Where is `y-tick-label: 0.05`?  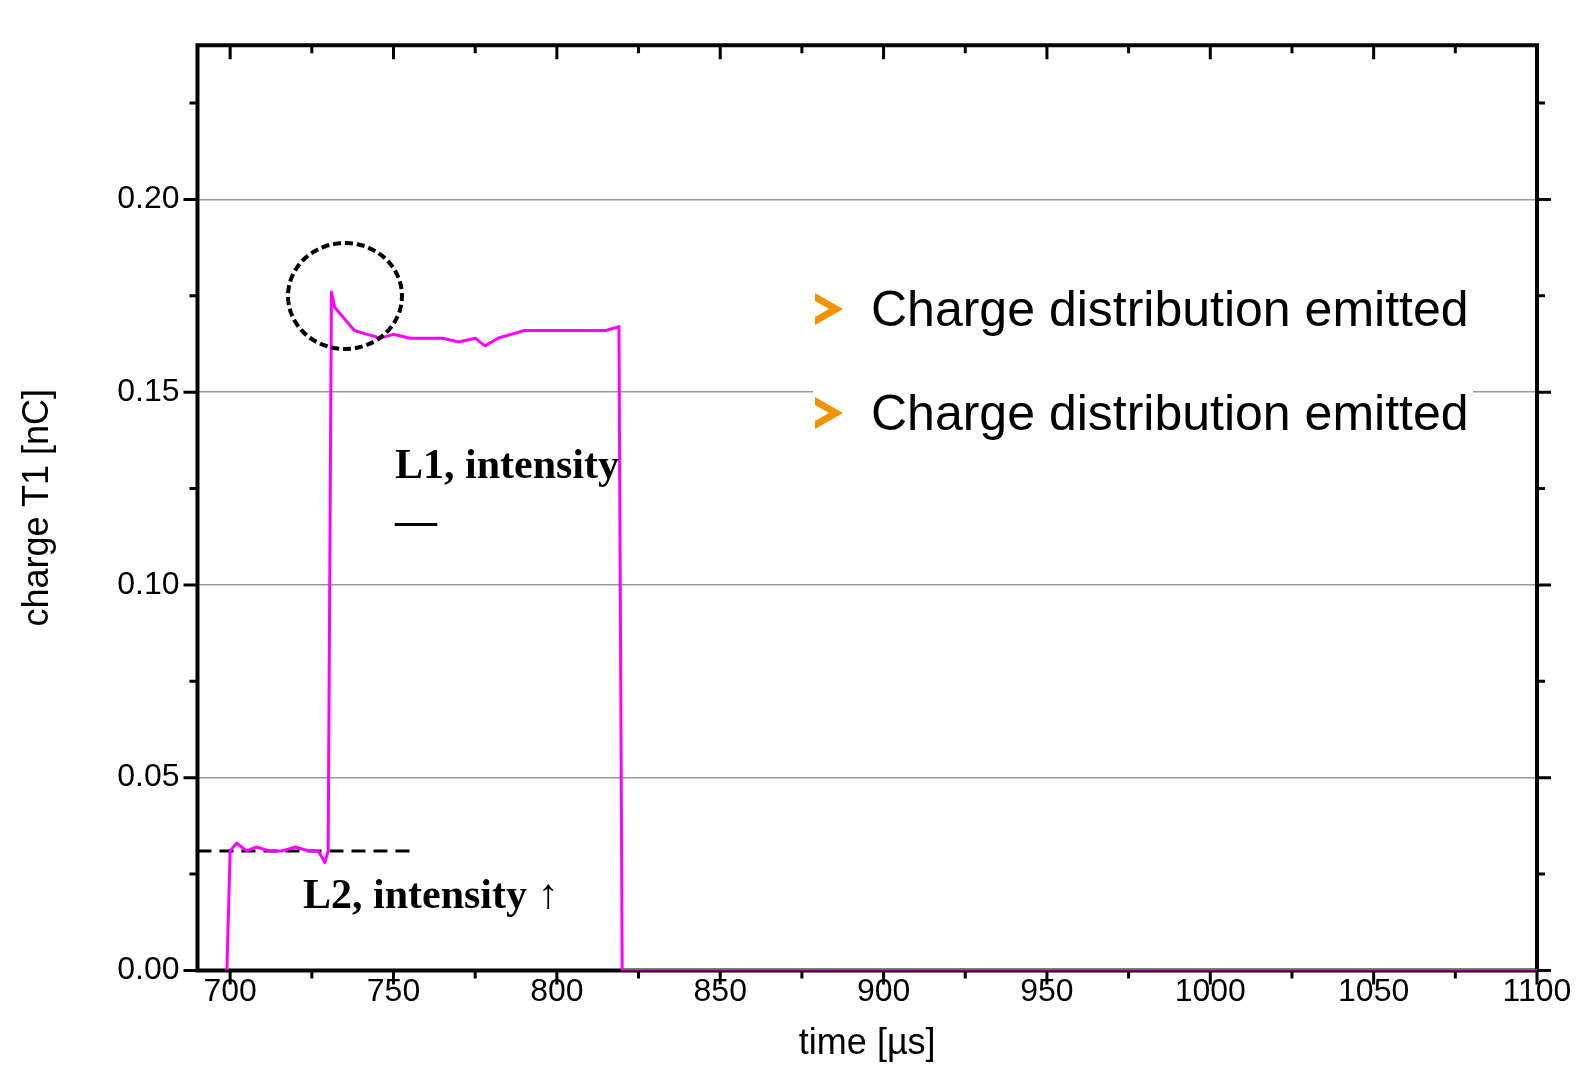
y-tick-label: 0.05 is located at coordinates (148, 775).